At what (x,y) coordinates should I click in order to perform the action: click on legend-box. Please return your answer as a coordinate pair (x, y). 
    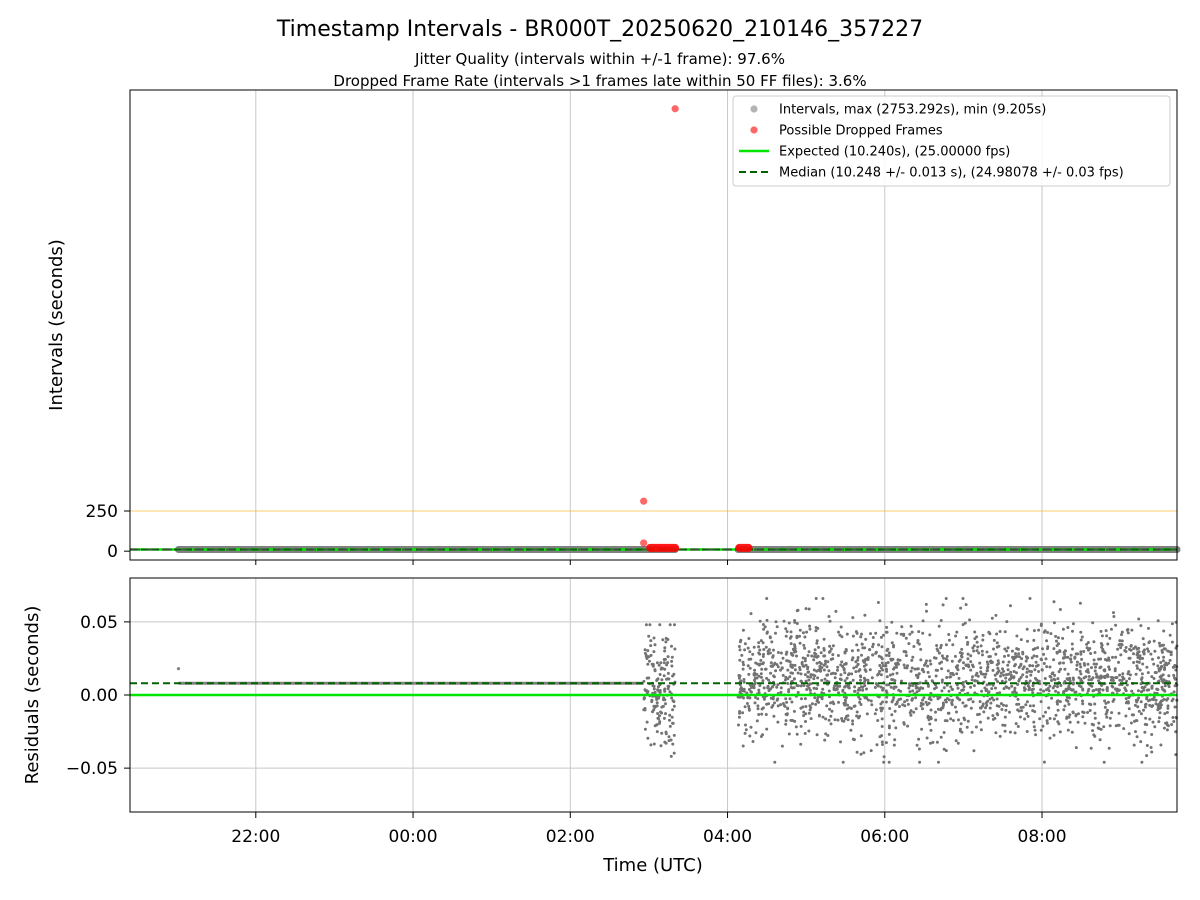
    Looking at the image, I should click on (951, 141).